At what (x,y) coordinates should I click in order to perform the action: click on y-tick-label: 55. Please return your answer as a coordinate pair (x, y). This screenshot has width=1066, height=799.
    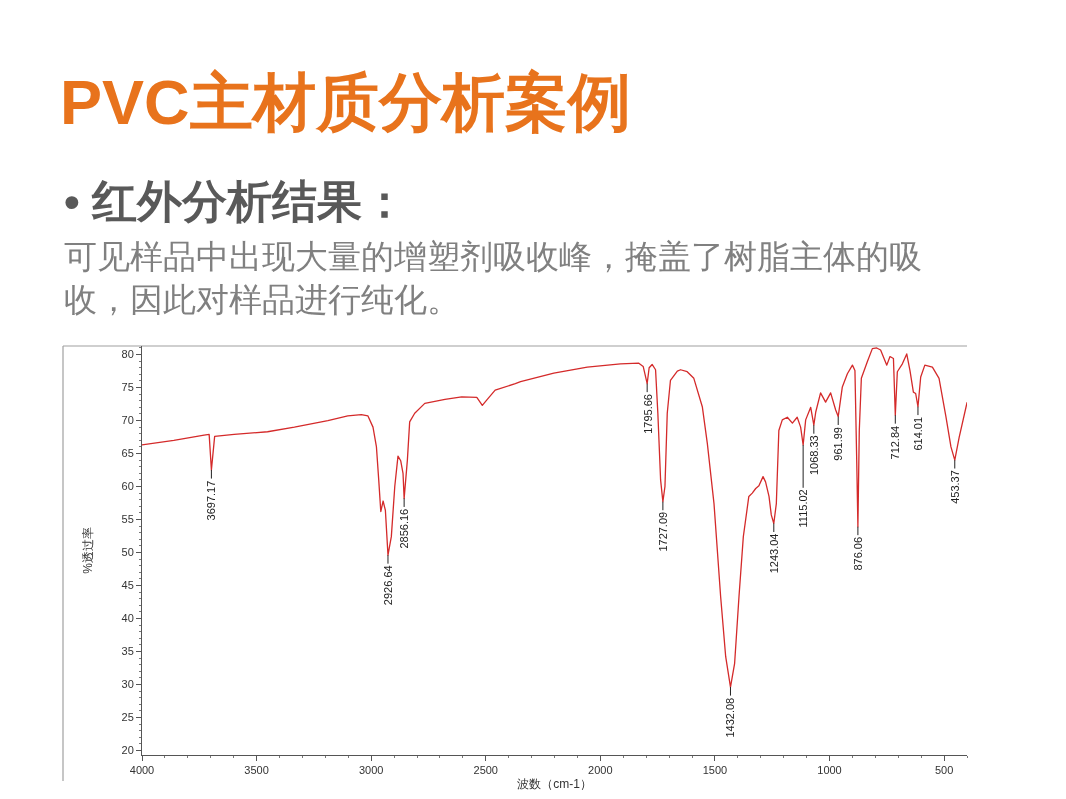
    Looking at the image, I should click on (127, 519).